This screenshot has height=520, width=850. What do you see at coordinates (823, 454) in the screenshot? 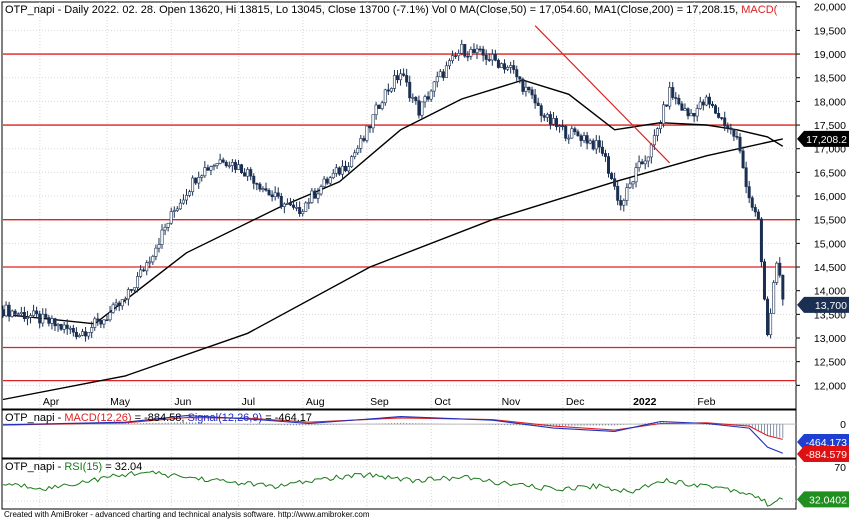
I see `signal-value-tag: -884.579` at bounding box center [823, 454].